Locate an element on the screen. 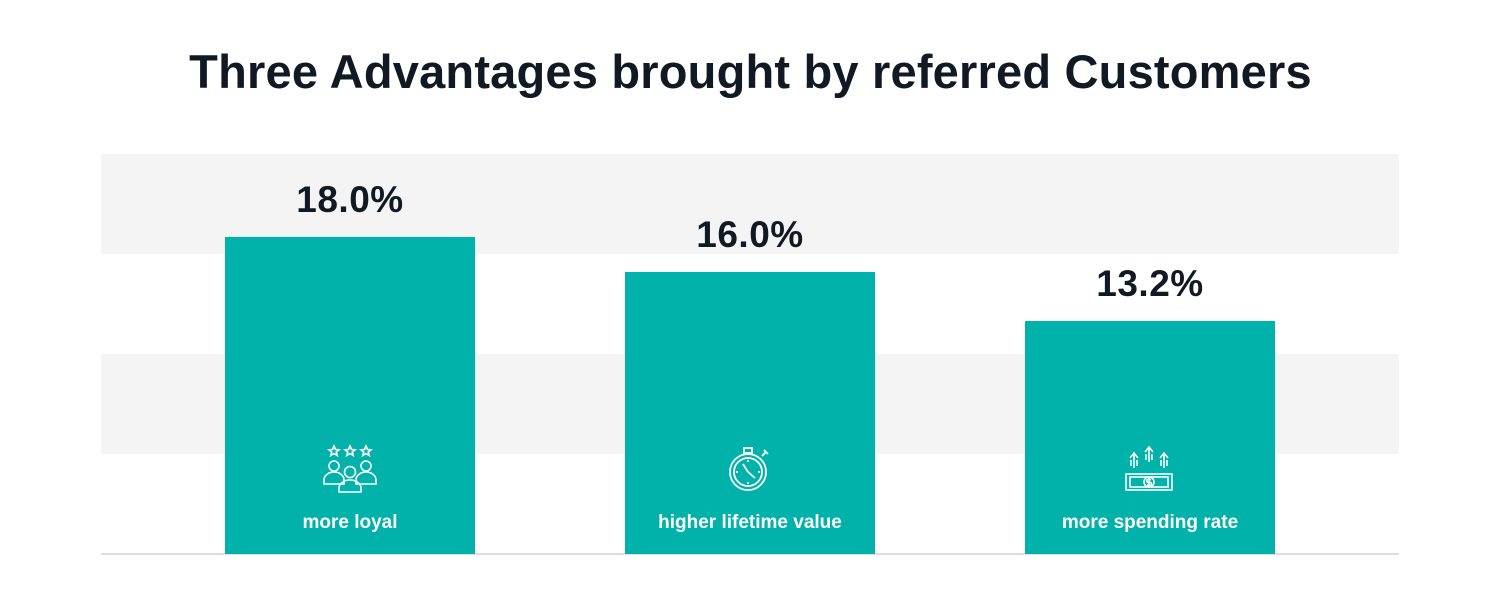 The width and height of the screenshot is (1501, 615). x-axis-baseline is located at coordinates (750, 554).